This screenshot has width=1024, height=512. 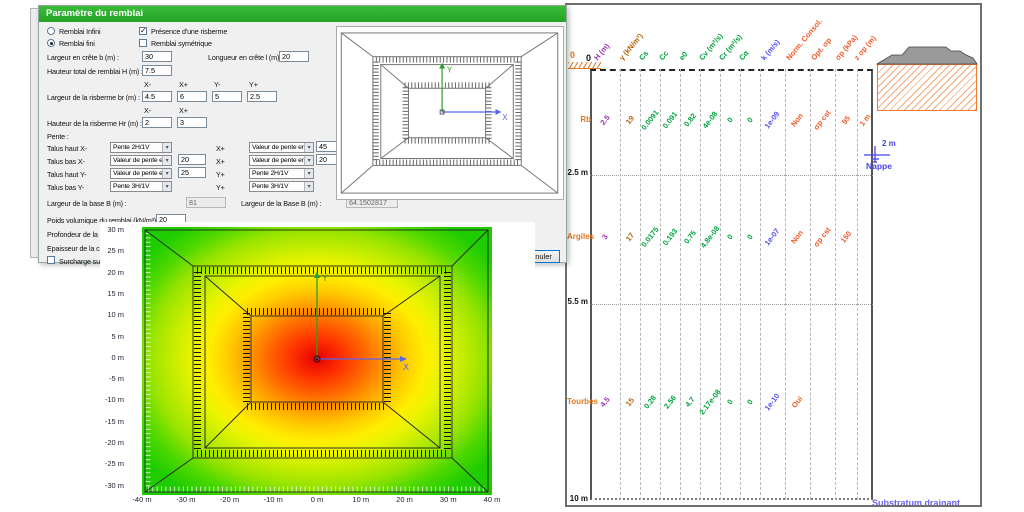 I want to click on y-tick-label: -30 m, so click(x=114, y=485).